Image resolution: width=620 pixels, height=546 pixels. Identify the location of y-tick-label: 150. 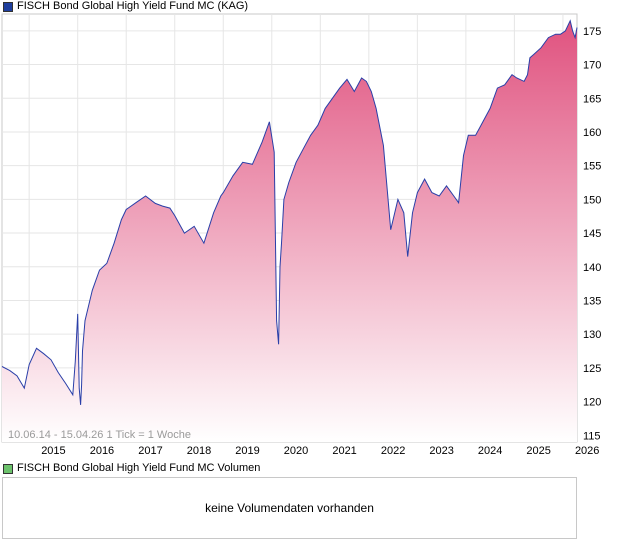
(592, 200).